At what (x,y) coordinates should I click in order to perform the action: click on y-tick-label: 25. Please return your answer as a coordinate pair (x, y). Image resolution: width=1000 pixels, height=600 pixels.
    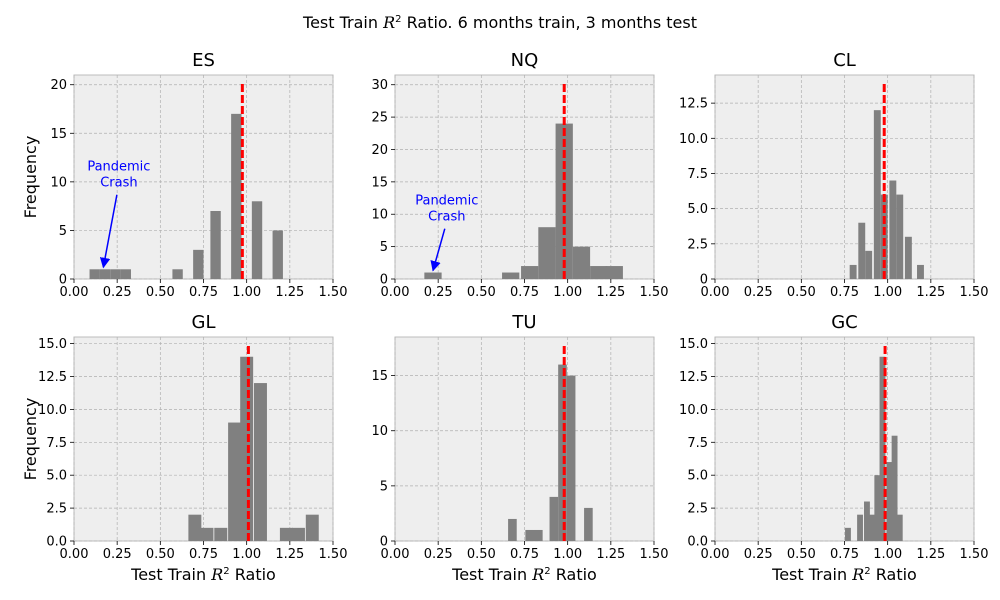
    Looking at the image, I should click on (379, 118).